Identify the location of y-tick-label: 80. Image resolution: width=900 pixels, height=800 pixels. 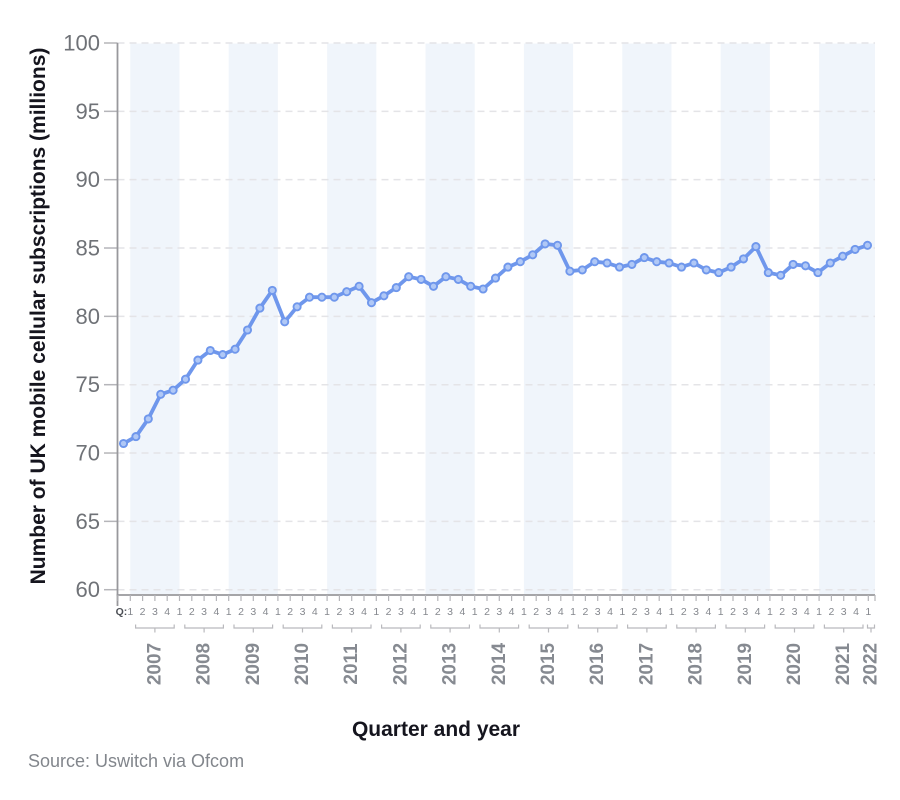
(88, 316).